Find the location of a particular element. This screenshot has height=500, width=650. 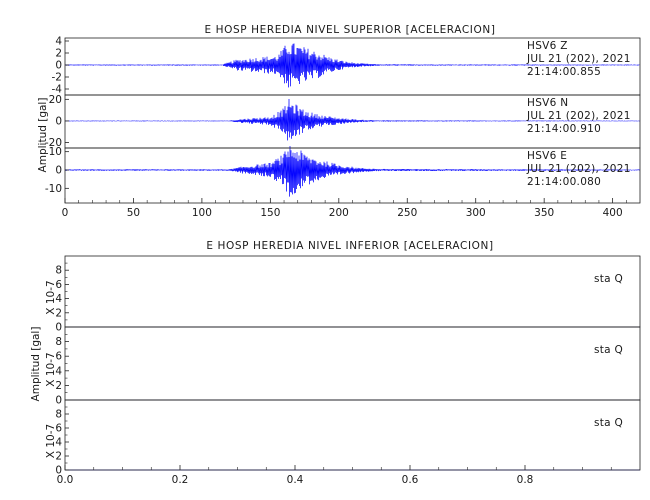

station-label: HSV6 E is located at coordinates (547, 156).